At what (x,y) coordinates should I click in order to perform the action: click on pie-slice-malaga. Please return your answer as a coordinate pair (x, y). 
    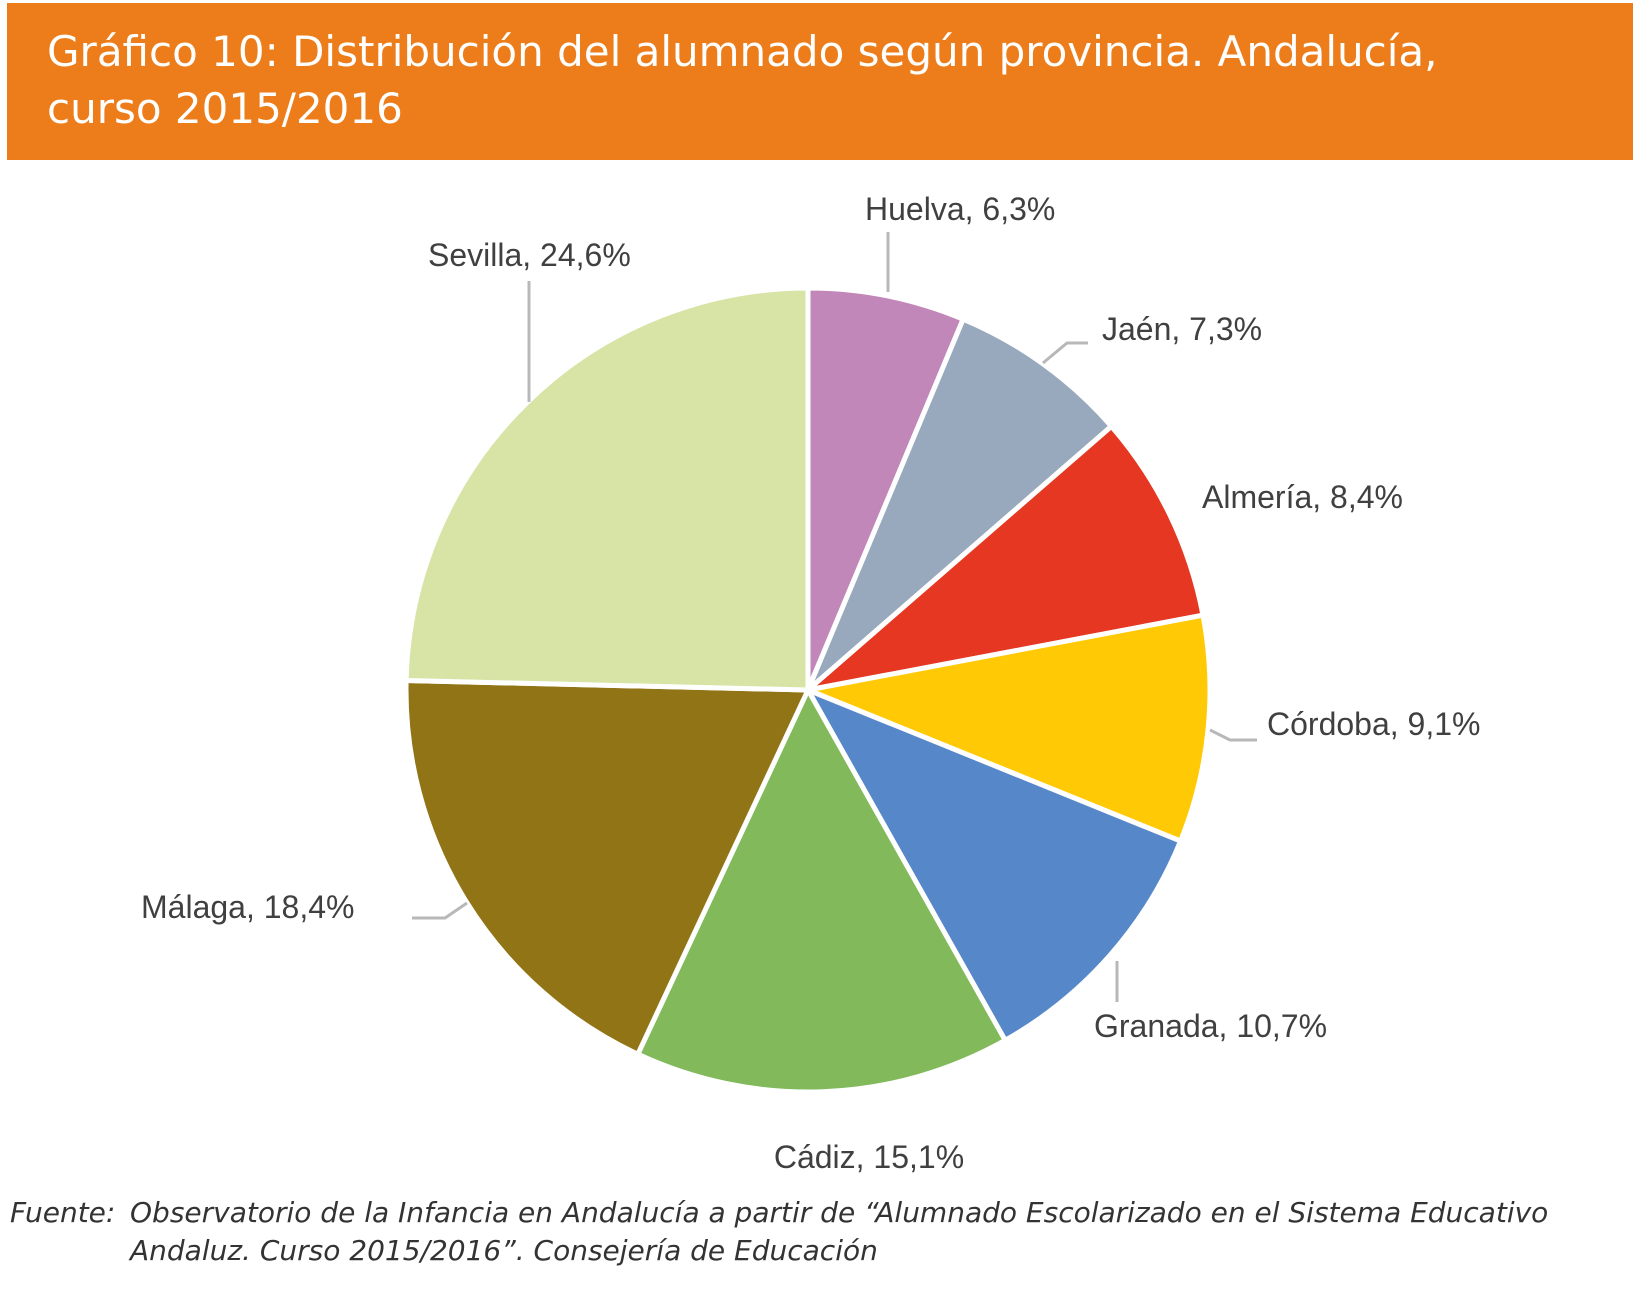
    Looking at the image, I should click on (607, 867).